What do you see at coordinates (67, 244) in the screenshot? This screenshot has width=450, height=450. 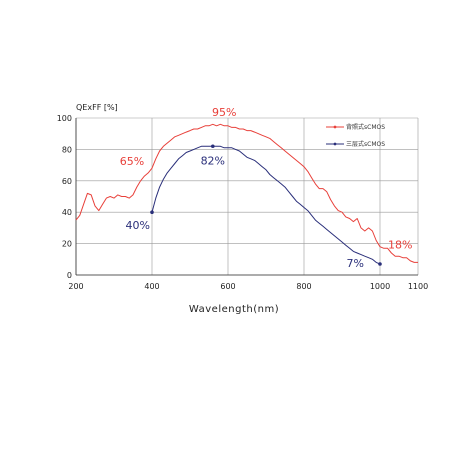 I see `y-tick-label: 20` at bounding box center [67, 244].